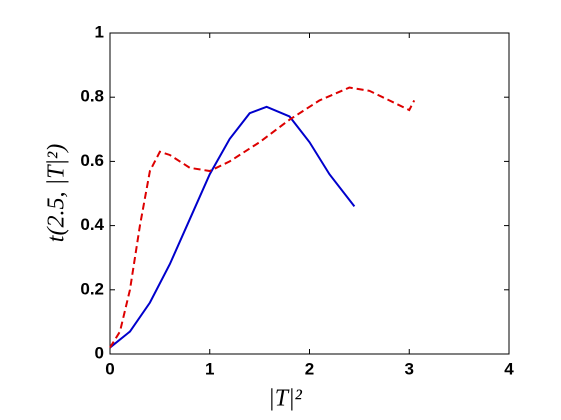 Image resolution: width=561 pixels, height=420 pixels. What do you see at coordinates (92, 288) in the screenshot?
I see `y-tick-label: 0.2` at bounding box center [92, 288].